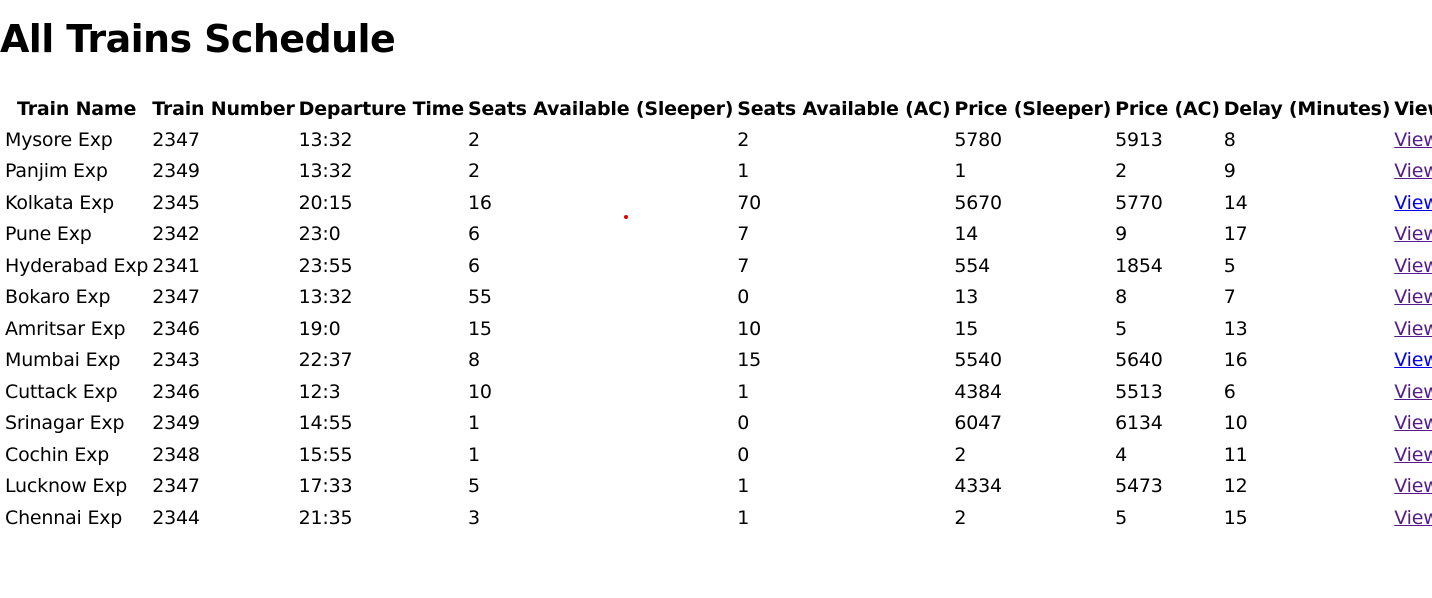 This screenshot has width=1432, height=598. I want to click on train-name-cell: Panjim Exp, so click(56, 171).